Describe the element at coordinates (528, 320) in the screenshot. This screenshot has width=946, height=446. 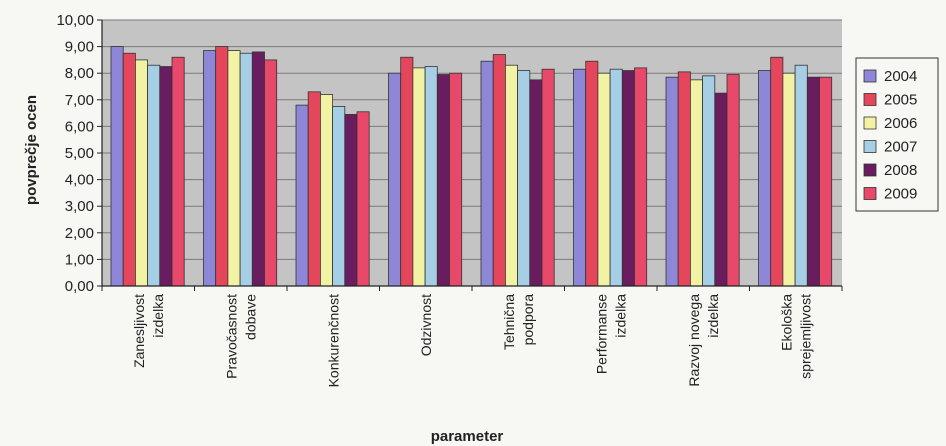
I see `x-category-label: podpora` at that location.